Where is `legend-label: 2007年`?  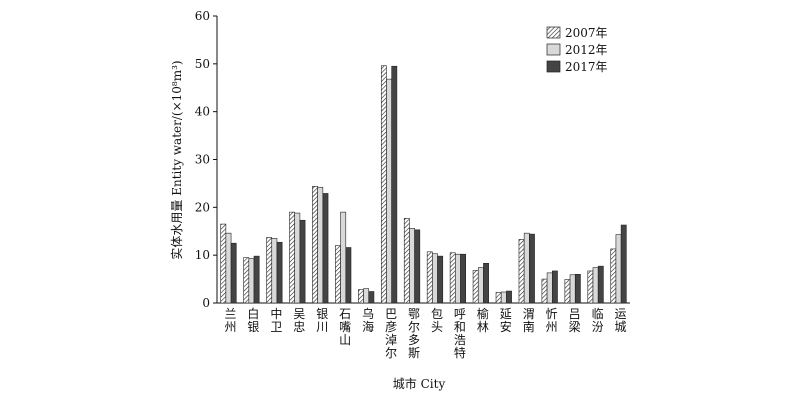
legend-label: 2007年 is located at coordinates (586, 33).